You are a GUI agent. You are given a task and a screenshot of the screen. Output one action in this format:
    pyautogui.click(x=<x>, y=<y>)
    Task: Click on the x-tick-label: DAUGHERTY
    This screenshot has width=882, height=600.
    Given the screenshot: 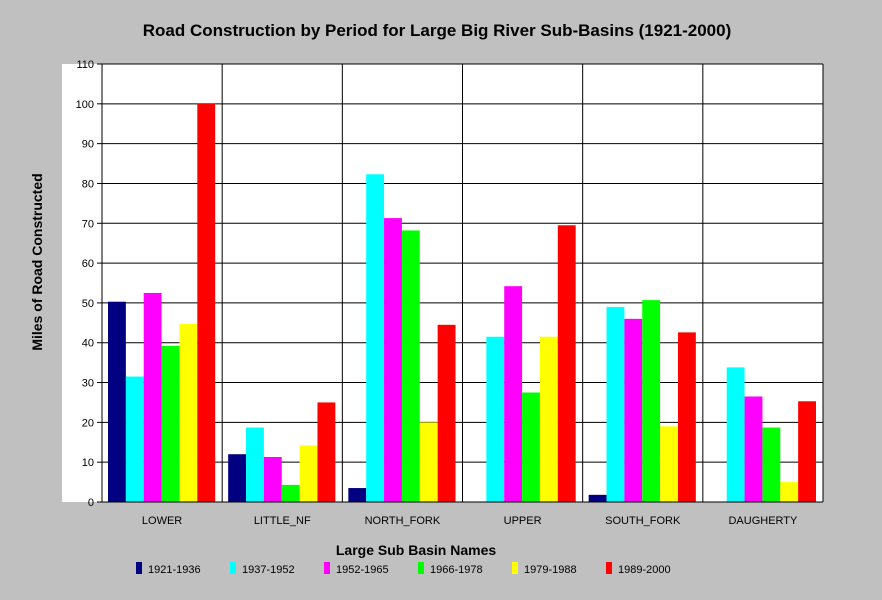 What is the action you would take?
    pyautogui.click(x=763, y=521)
    